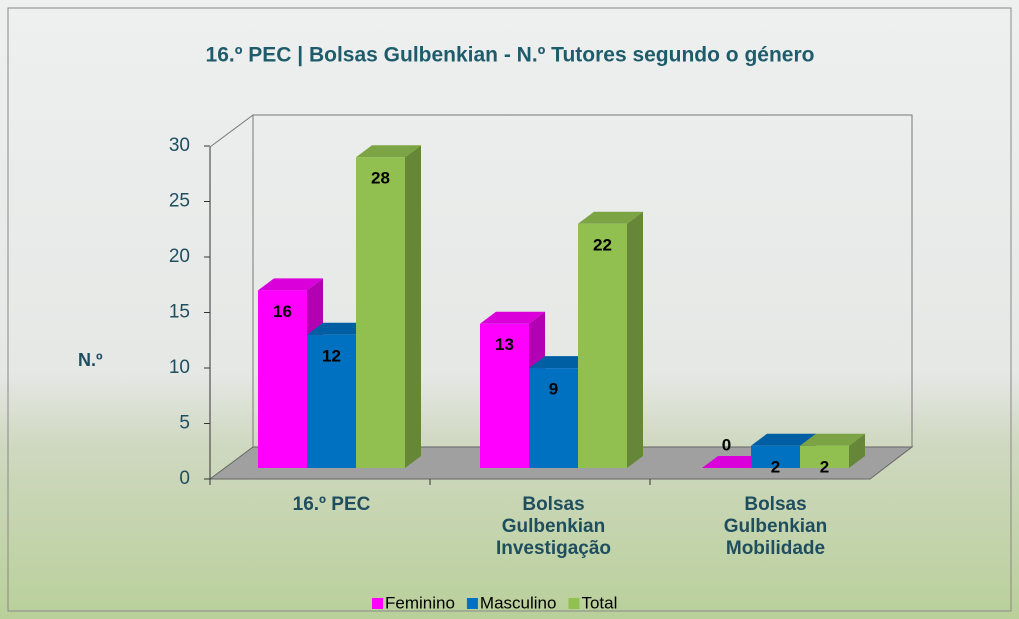 The image size is (1019, 619). Describe the element at coordinates (775, 526) in the screenshot. I see `x-tick-label: Bolsas Gulbenkian Mobilidade` at that location.